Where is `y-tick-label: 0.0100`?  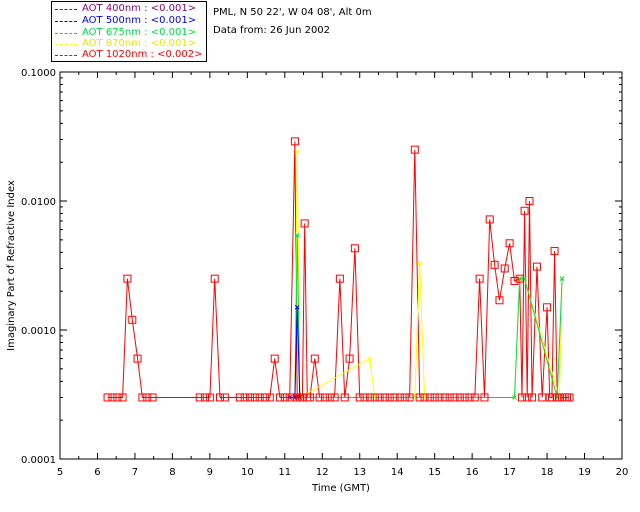 y-tick-label: 0.0100 is located at coordinates (38, 202).